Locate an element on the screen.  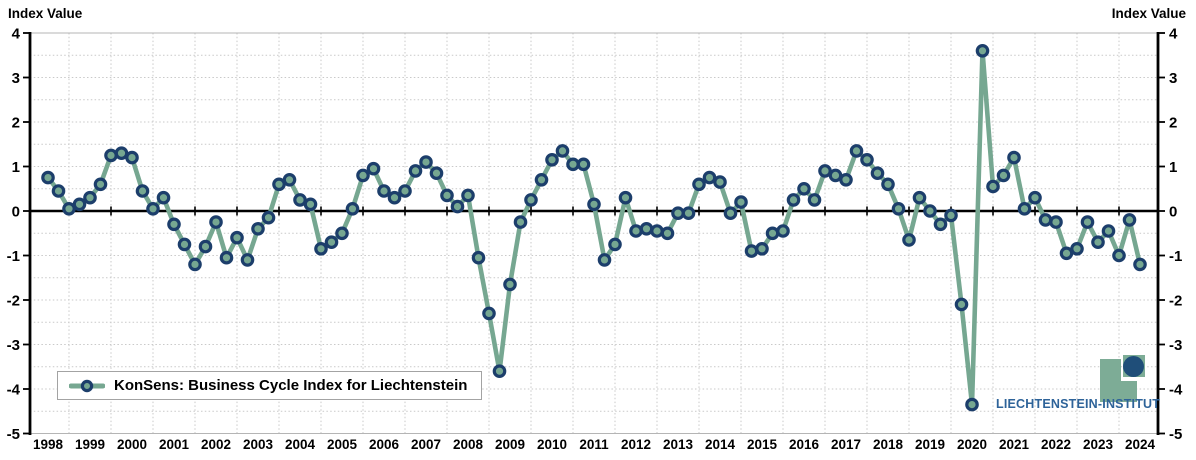
year-label: 2018 is located at coordinates (888, 444).